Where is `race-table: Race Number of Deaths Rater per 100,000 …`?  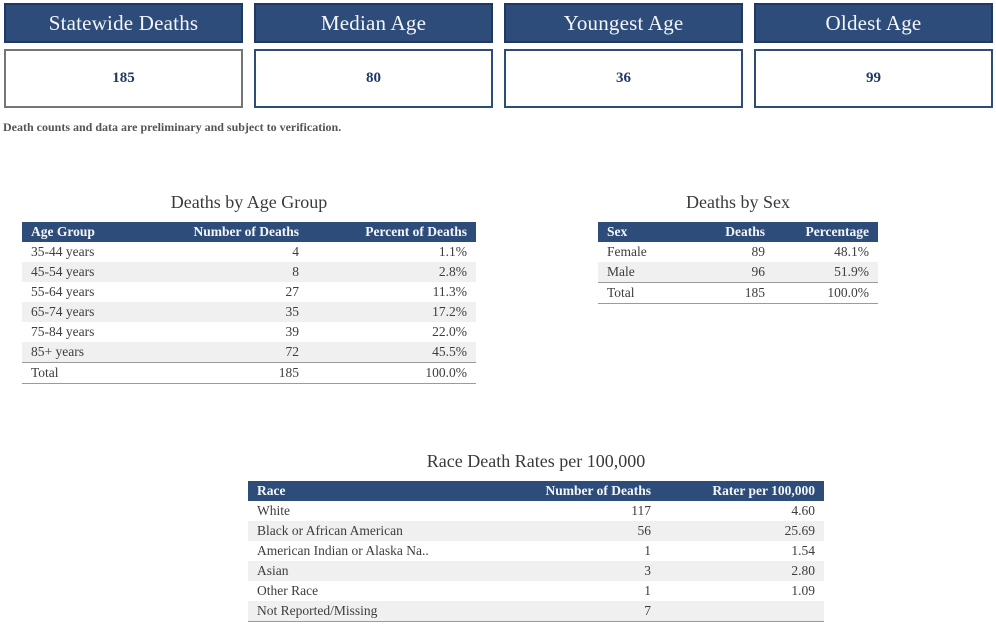
race-table: Race Number of Deaths Rater per 100,000 … is located at coordinates (536, 551).